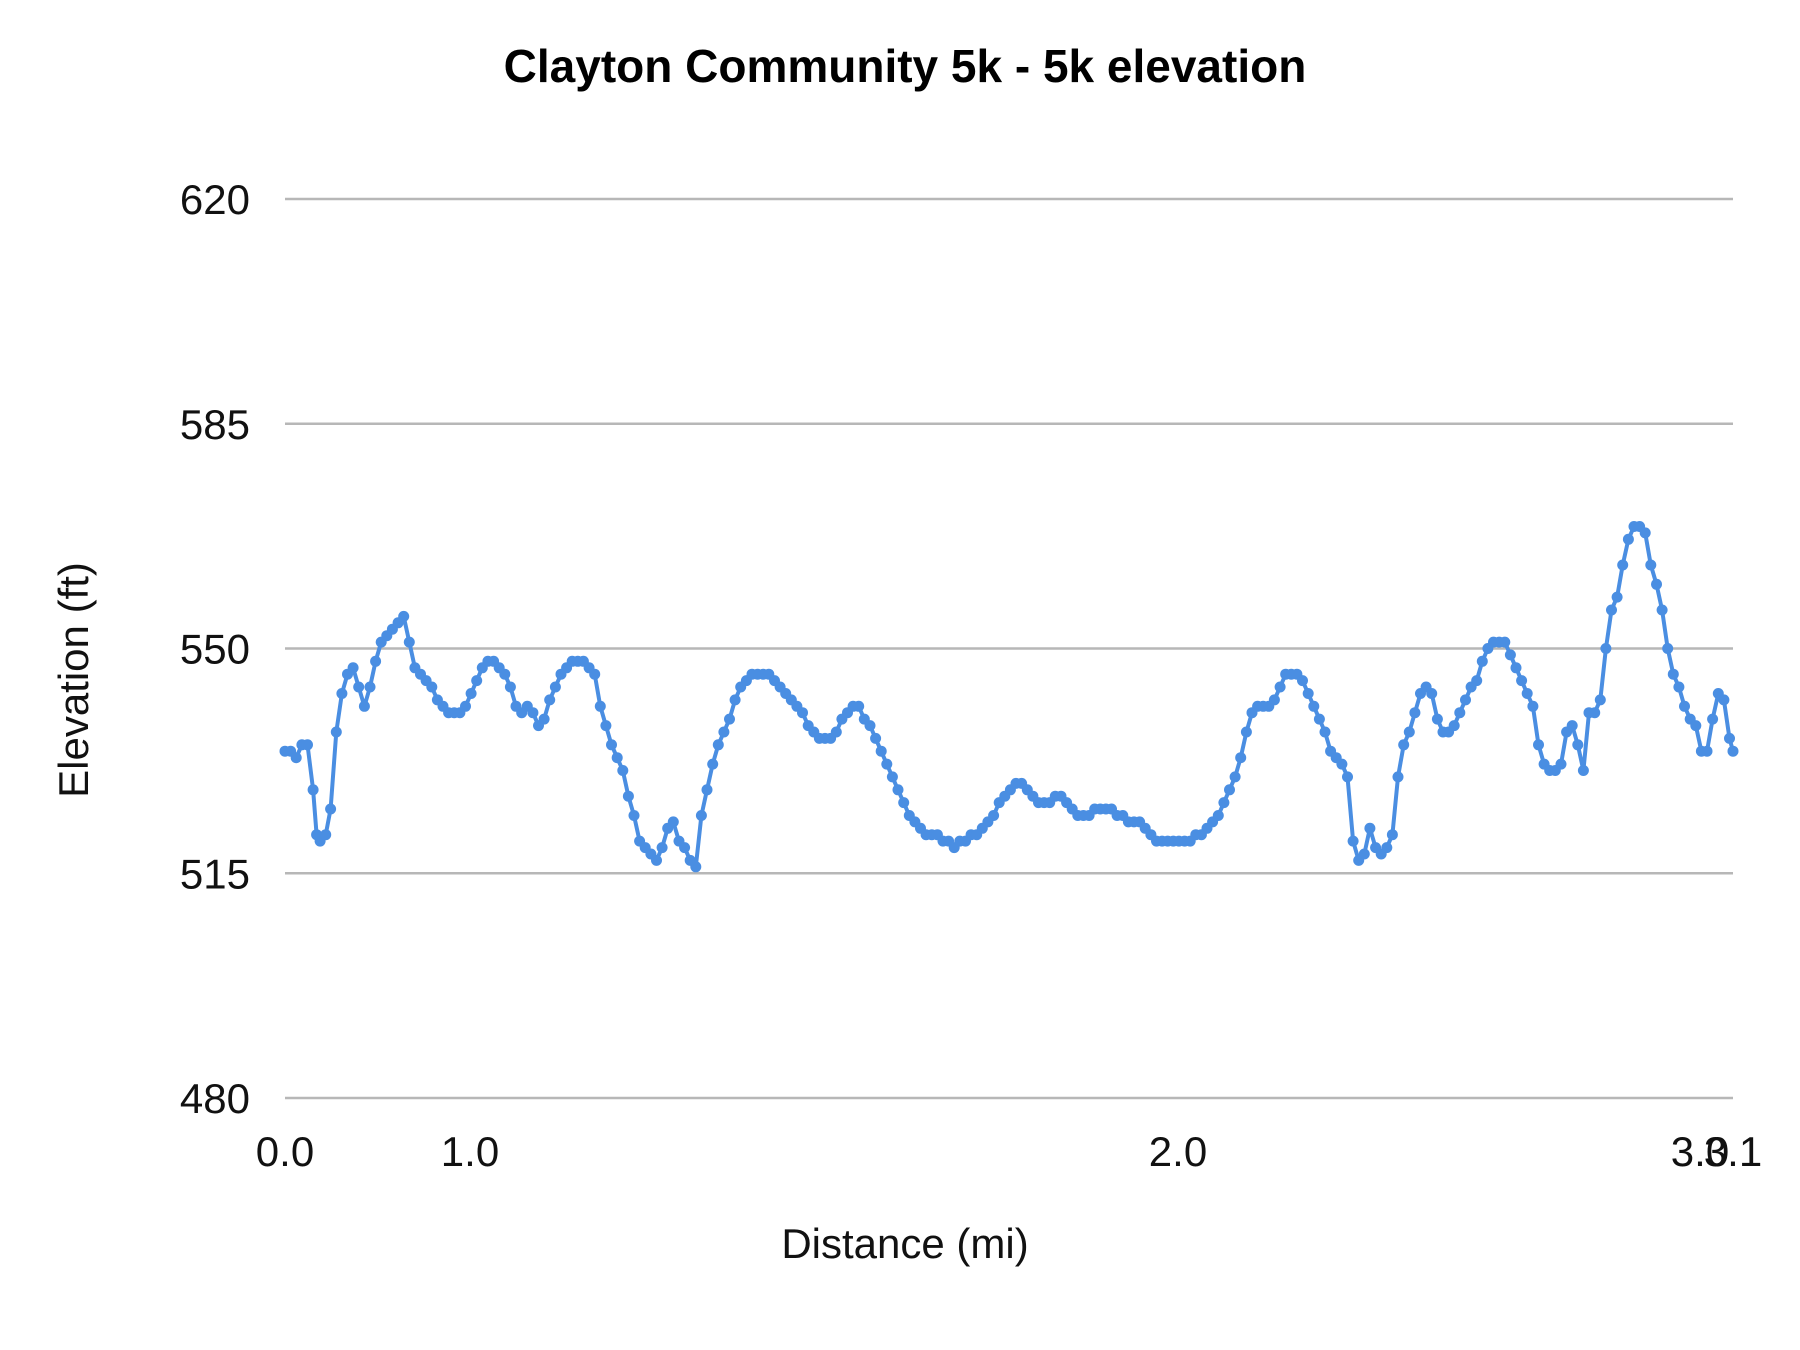 The height and width of the screenshot is (1350, 1800). Describe the element at coordinates (1700, 1151) in the screenshot. I see `x-tick-label: 3.0` at that location.